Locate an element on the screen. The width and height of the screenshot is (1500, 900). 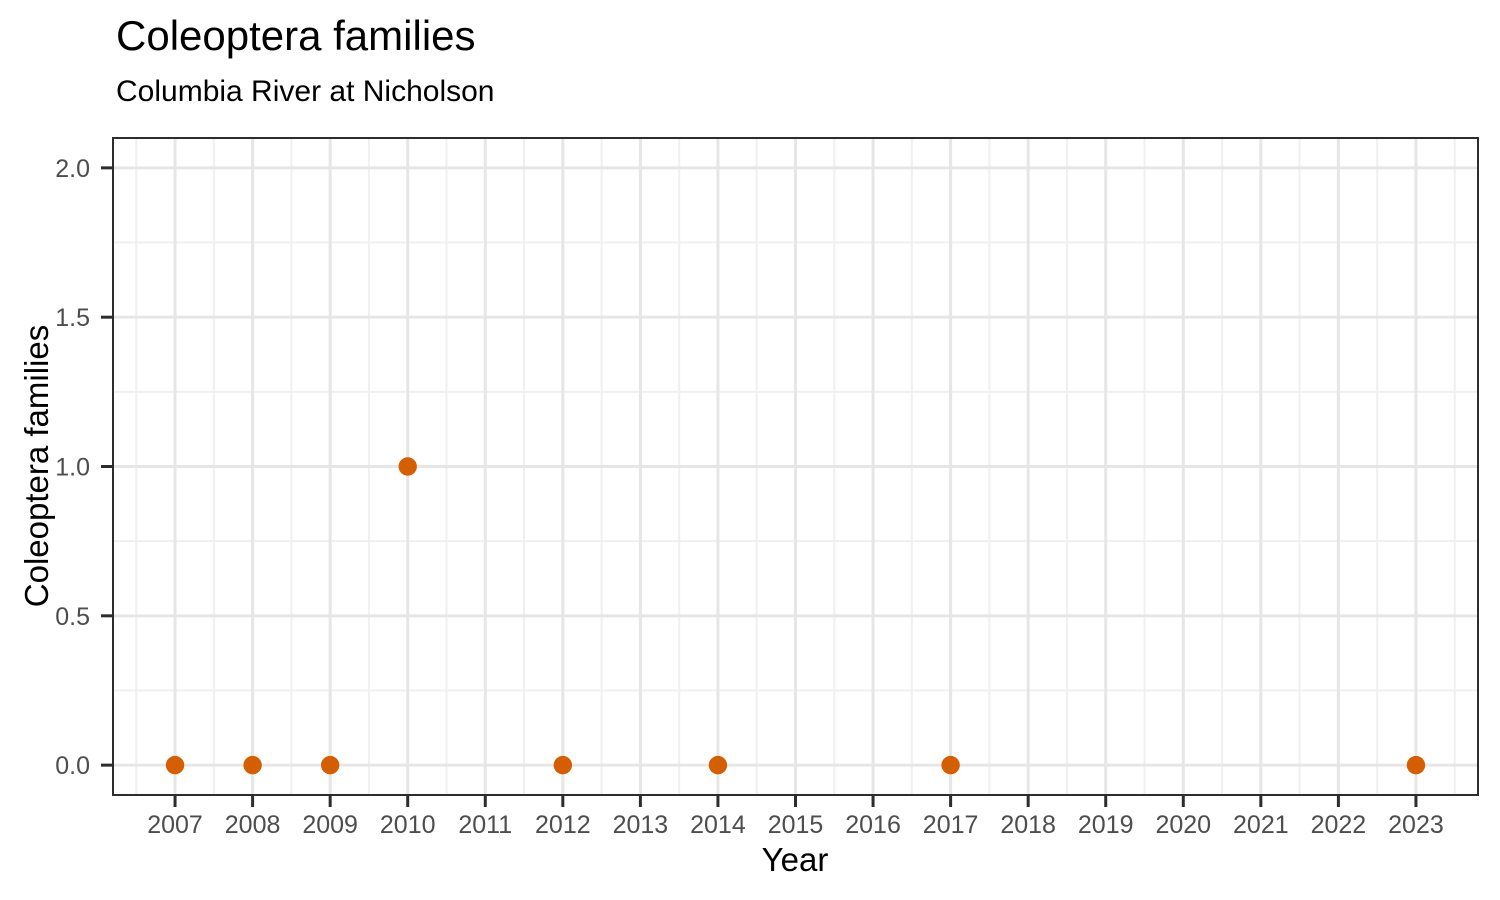
x-tick-label: 2012 is located at coordinates (563, 825).